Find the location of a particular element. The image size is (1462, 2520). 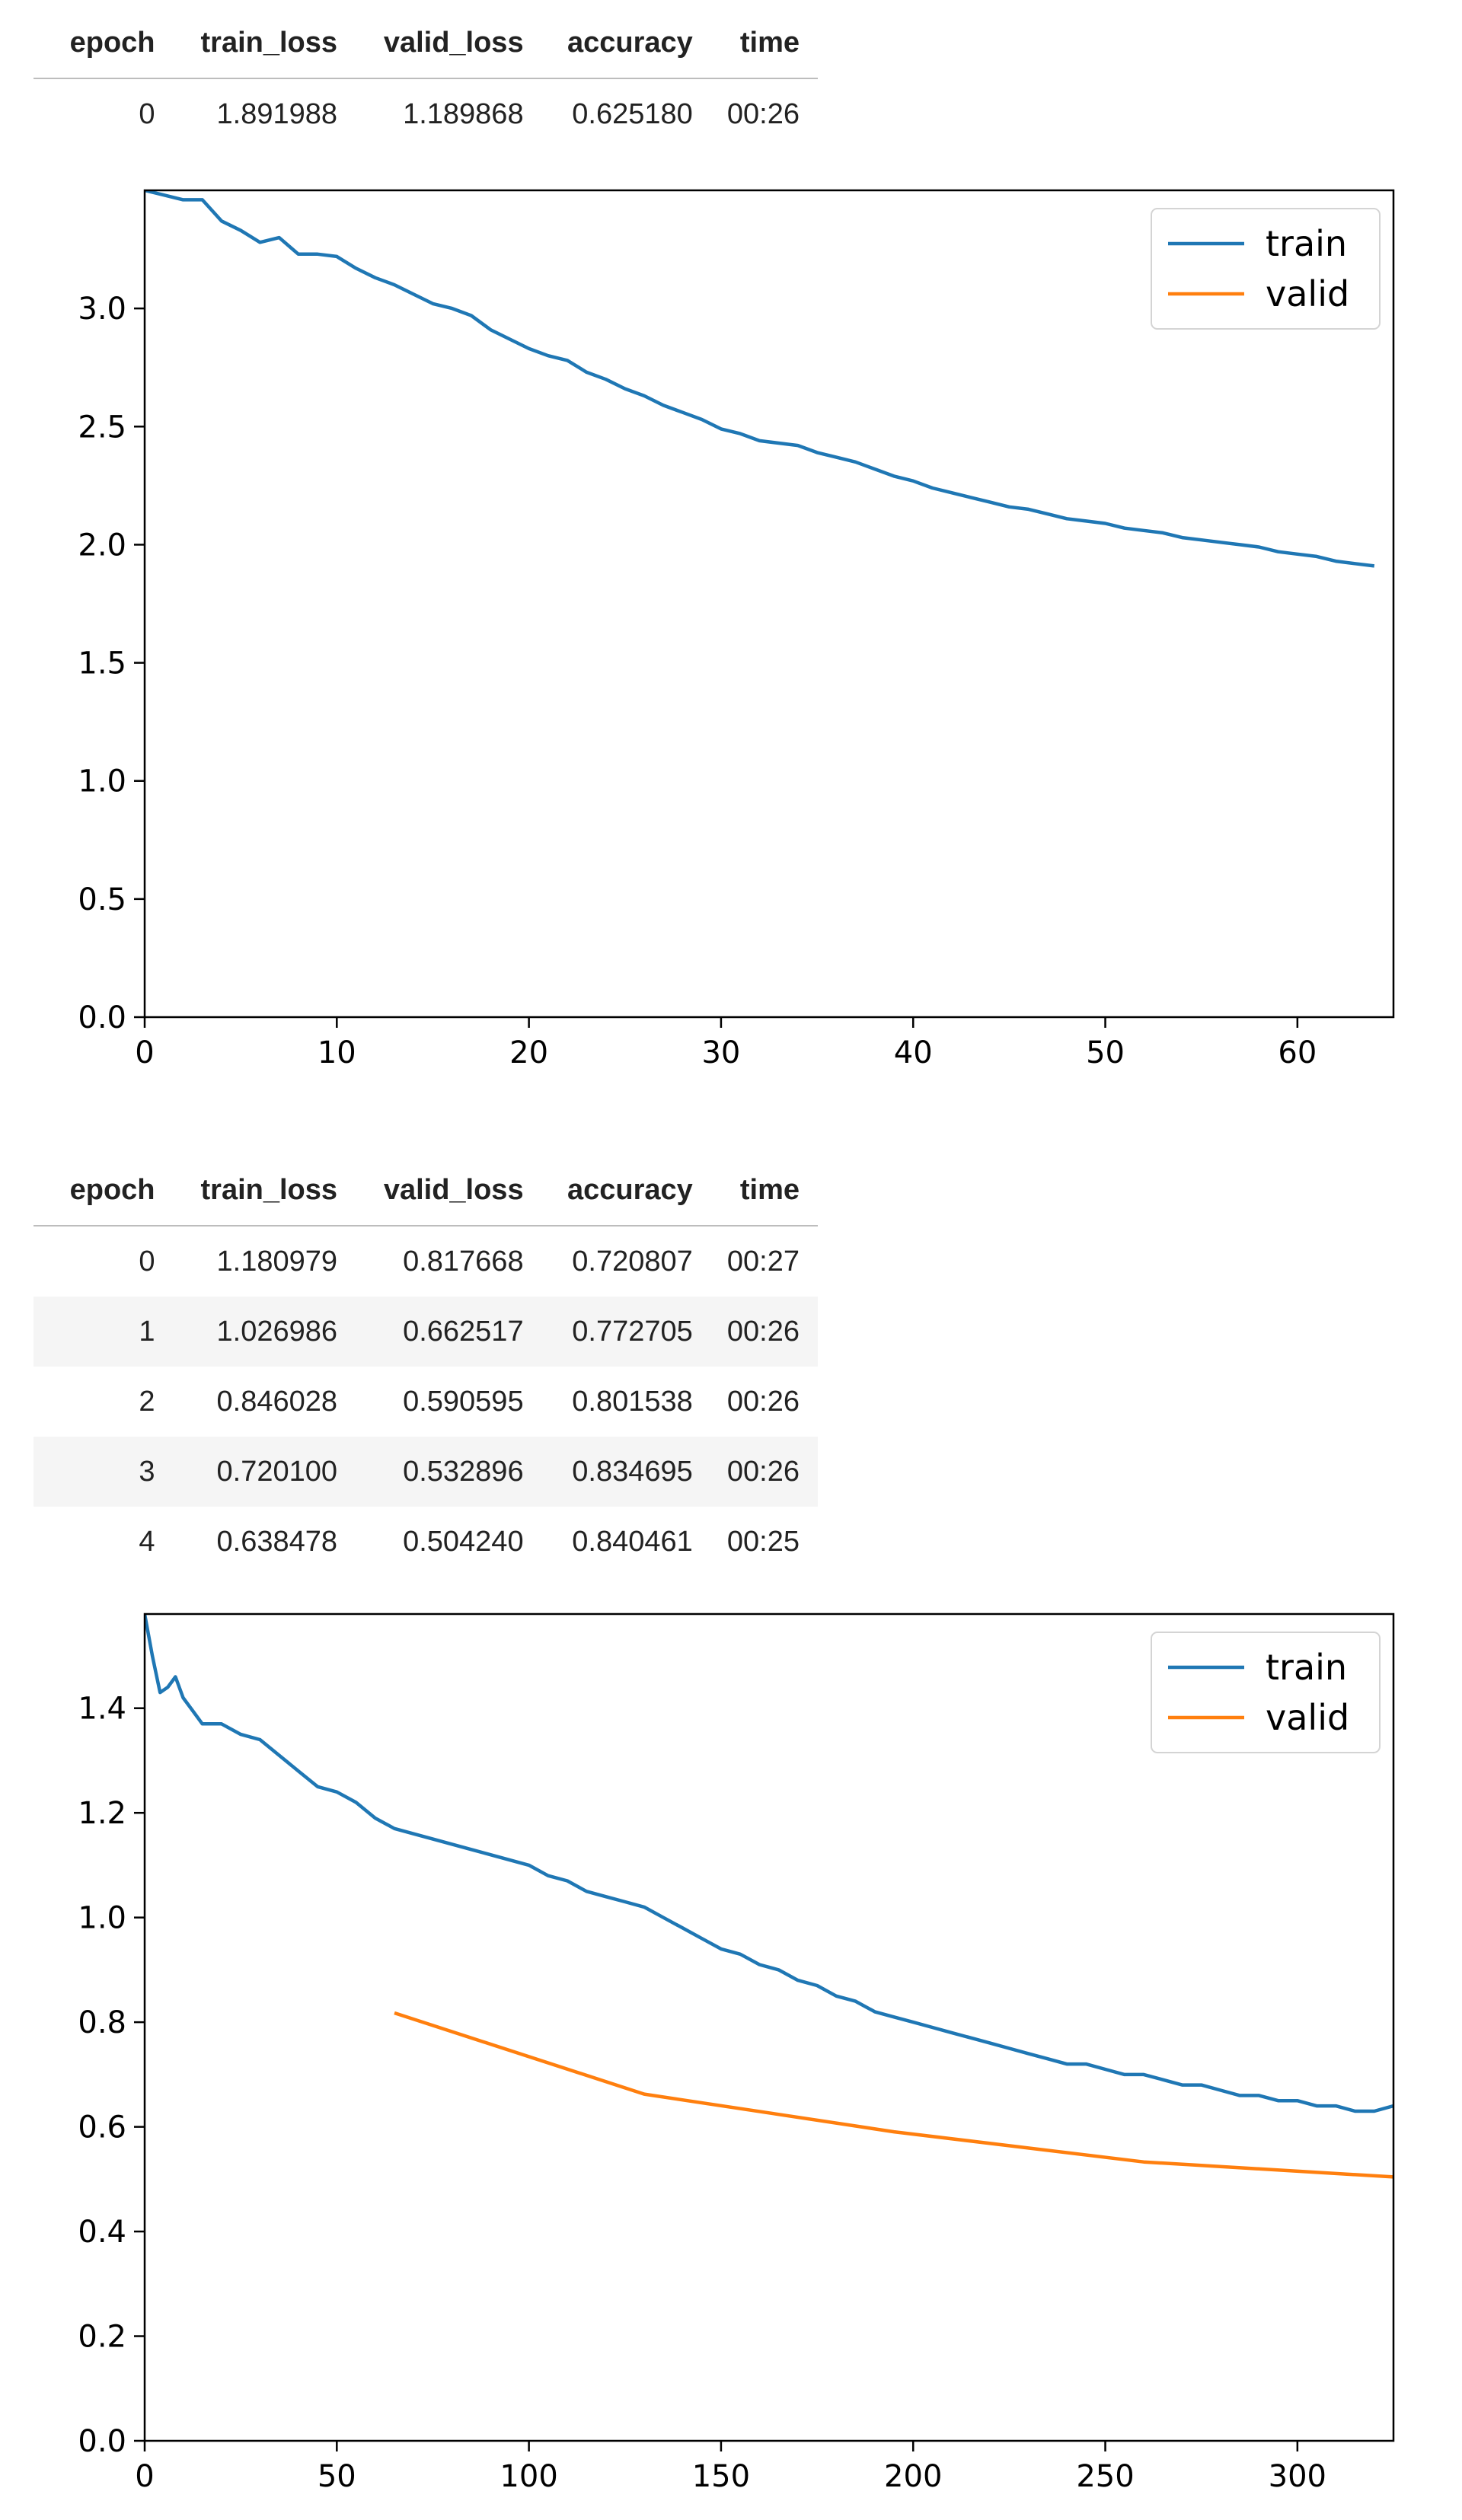

cell-valid-loss: 0.817668 is located at coordinates (463, 1261).